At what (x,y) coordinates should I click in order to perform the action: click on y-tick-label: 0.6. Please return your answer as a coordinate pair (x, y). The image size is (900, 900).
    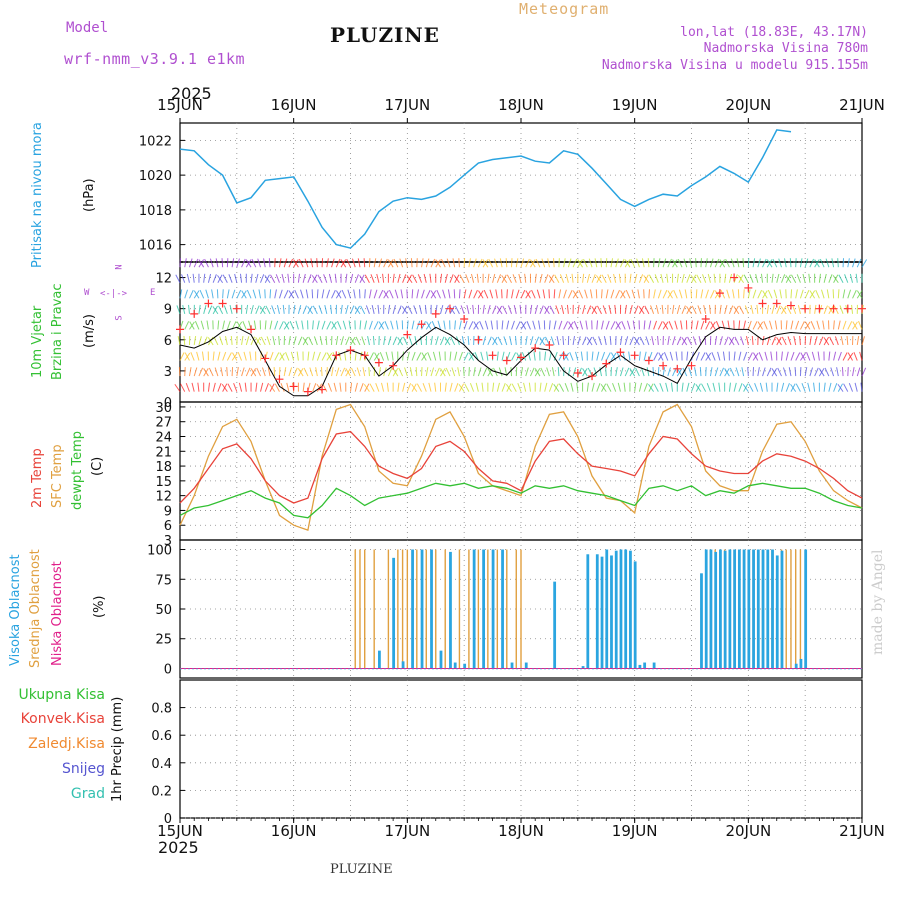
    Looking at the image, I should click on (161, 736).